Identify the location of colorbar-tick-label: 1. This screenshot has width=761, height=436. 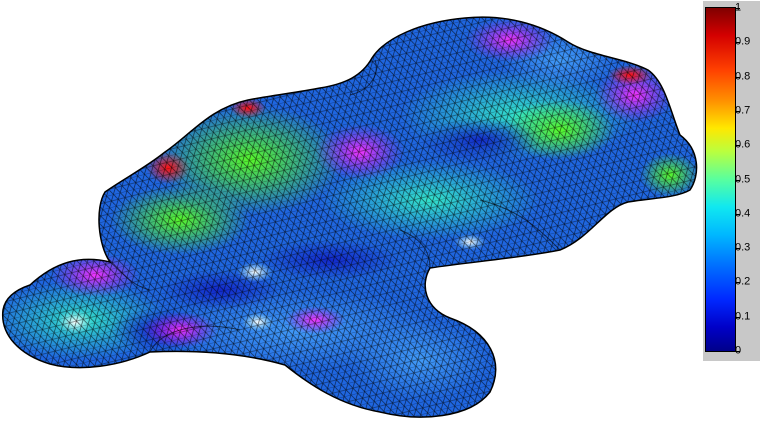
(738, 7).